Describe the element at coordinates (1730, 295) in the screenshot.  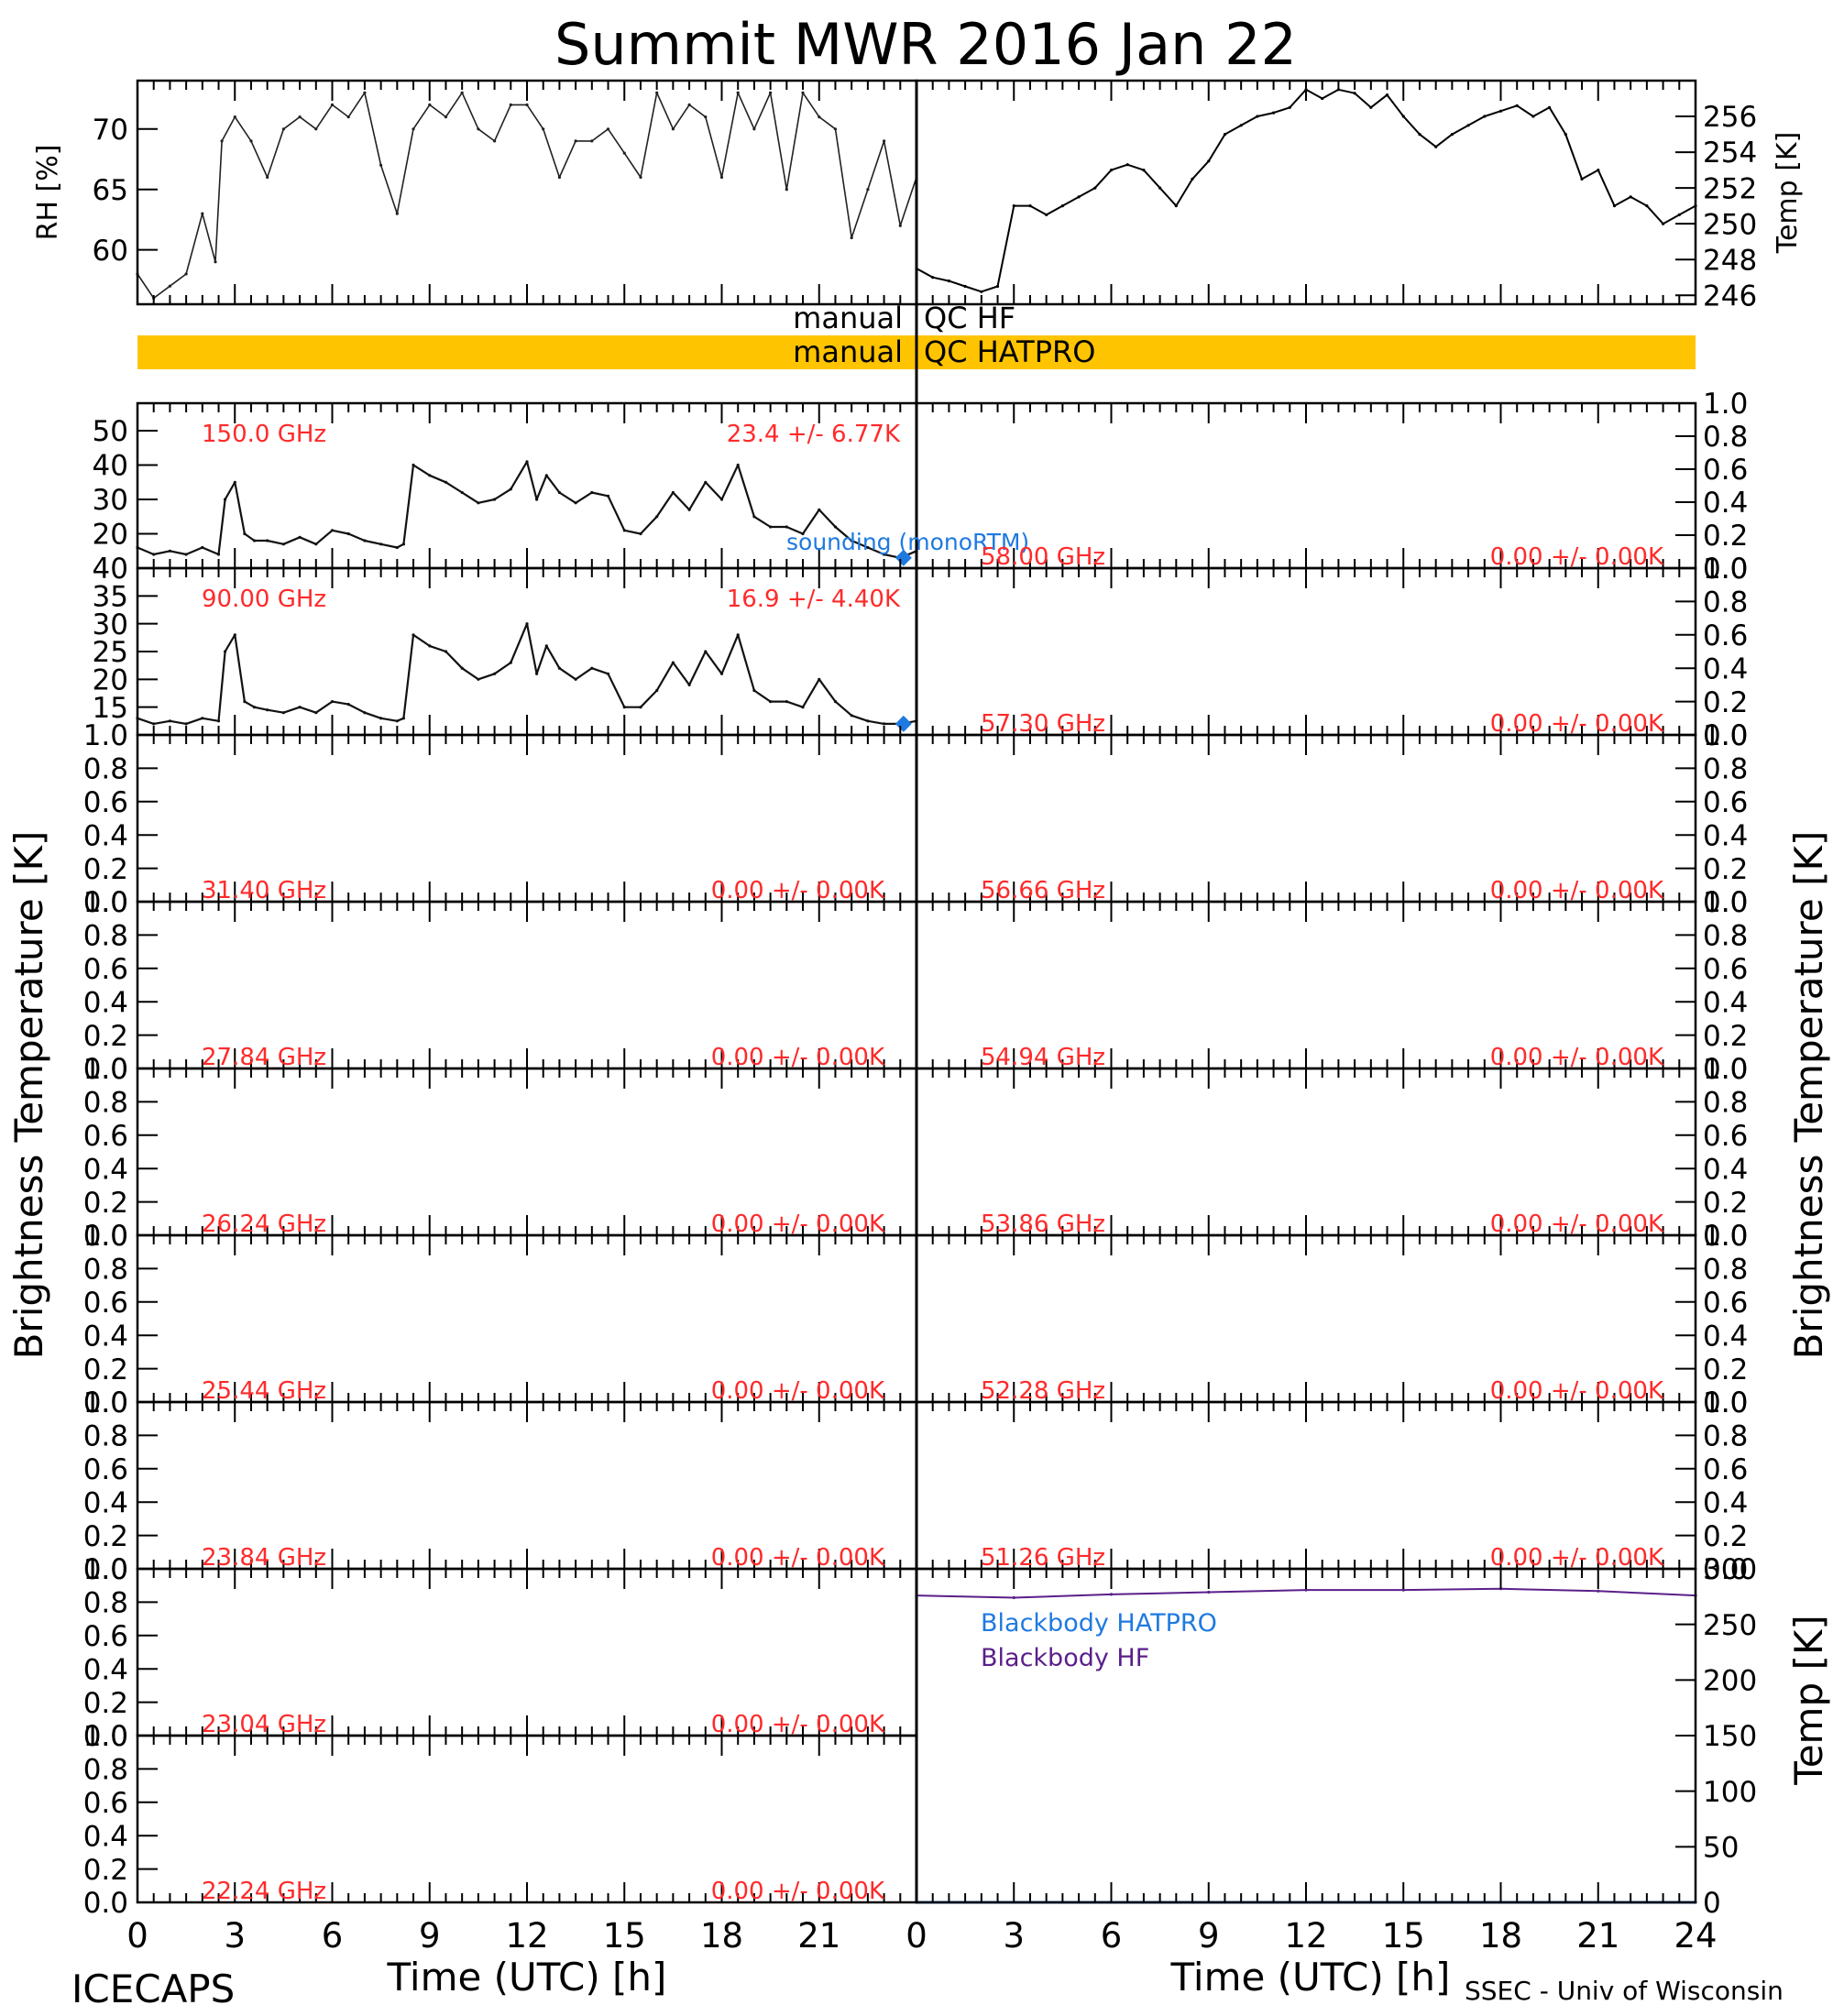
I see `temp-panel-ytick-label: 246` at that location.